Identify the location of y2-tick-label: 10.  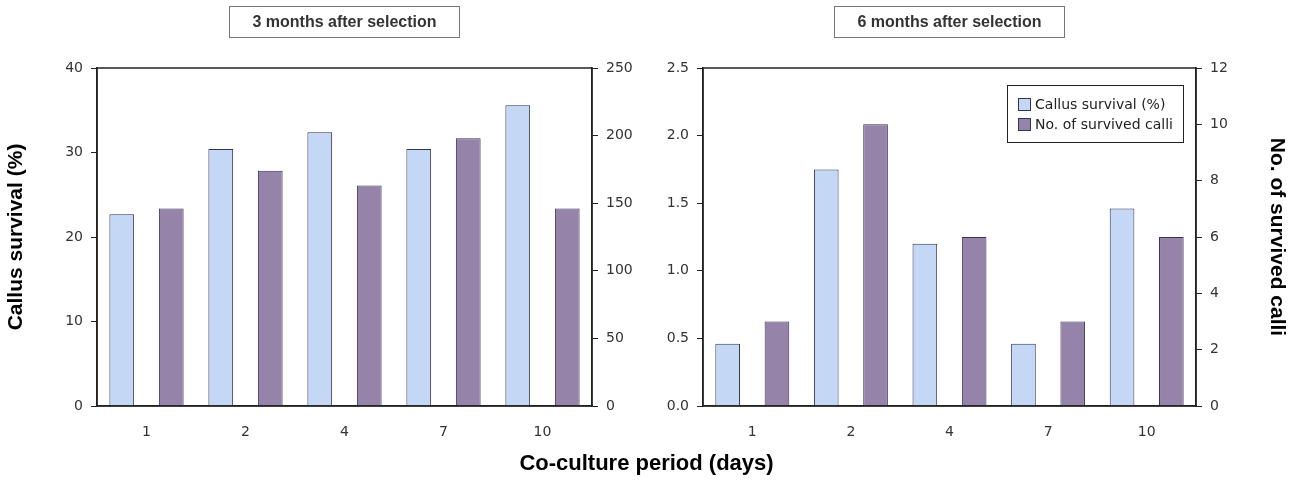
(1219, 122).